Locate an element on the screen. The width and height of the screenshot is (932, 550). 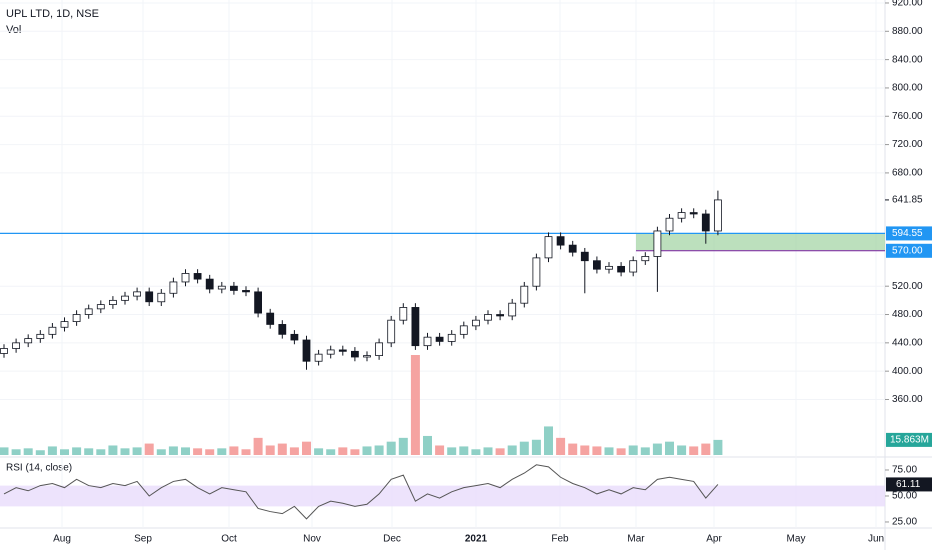
rsi-label-box is located at coordinates (909, 484).